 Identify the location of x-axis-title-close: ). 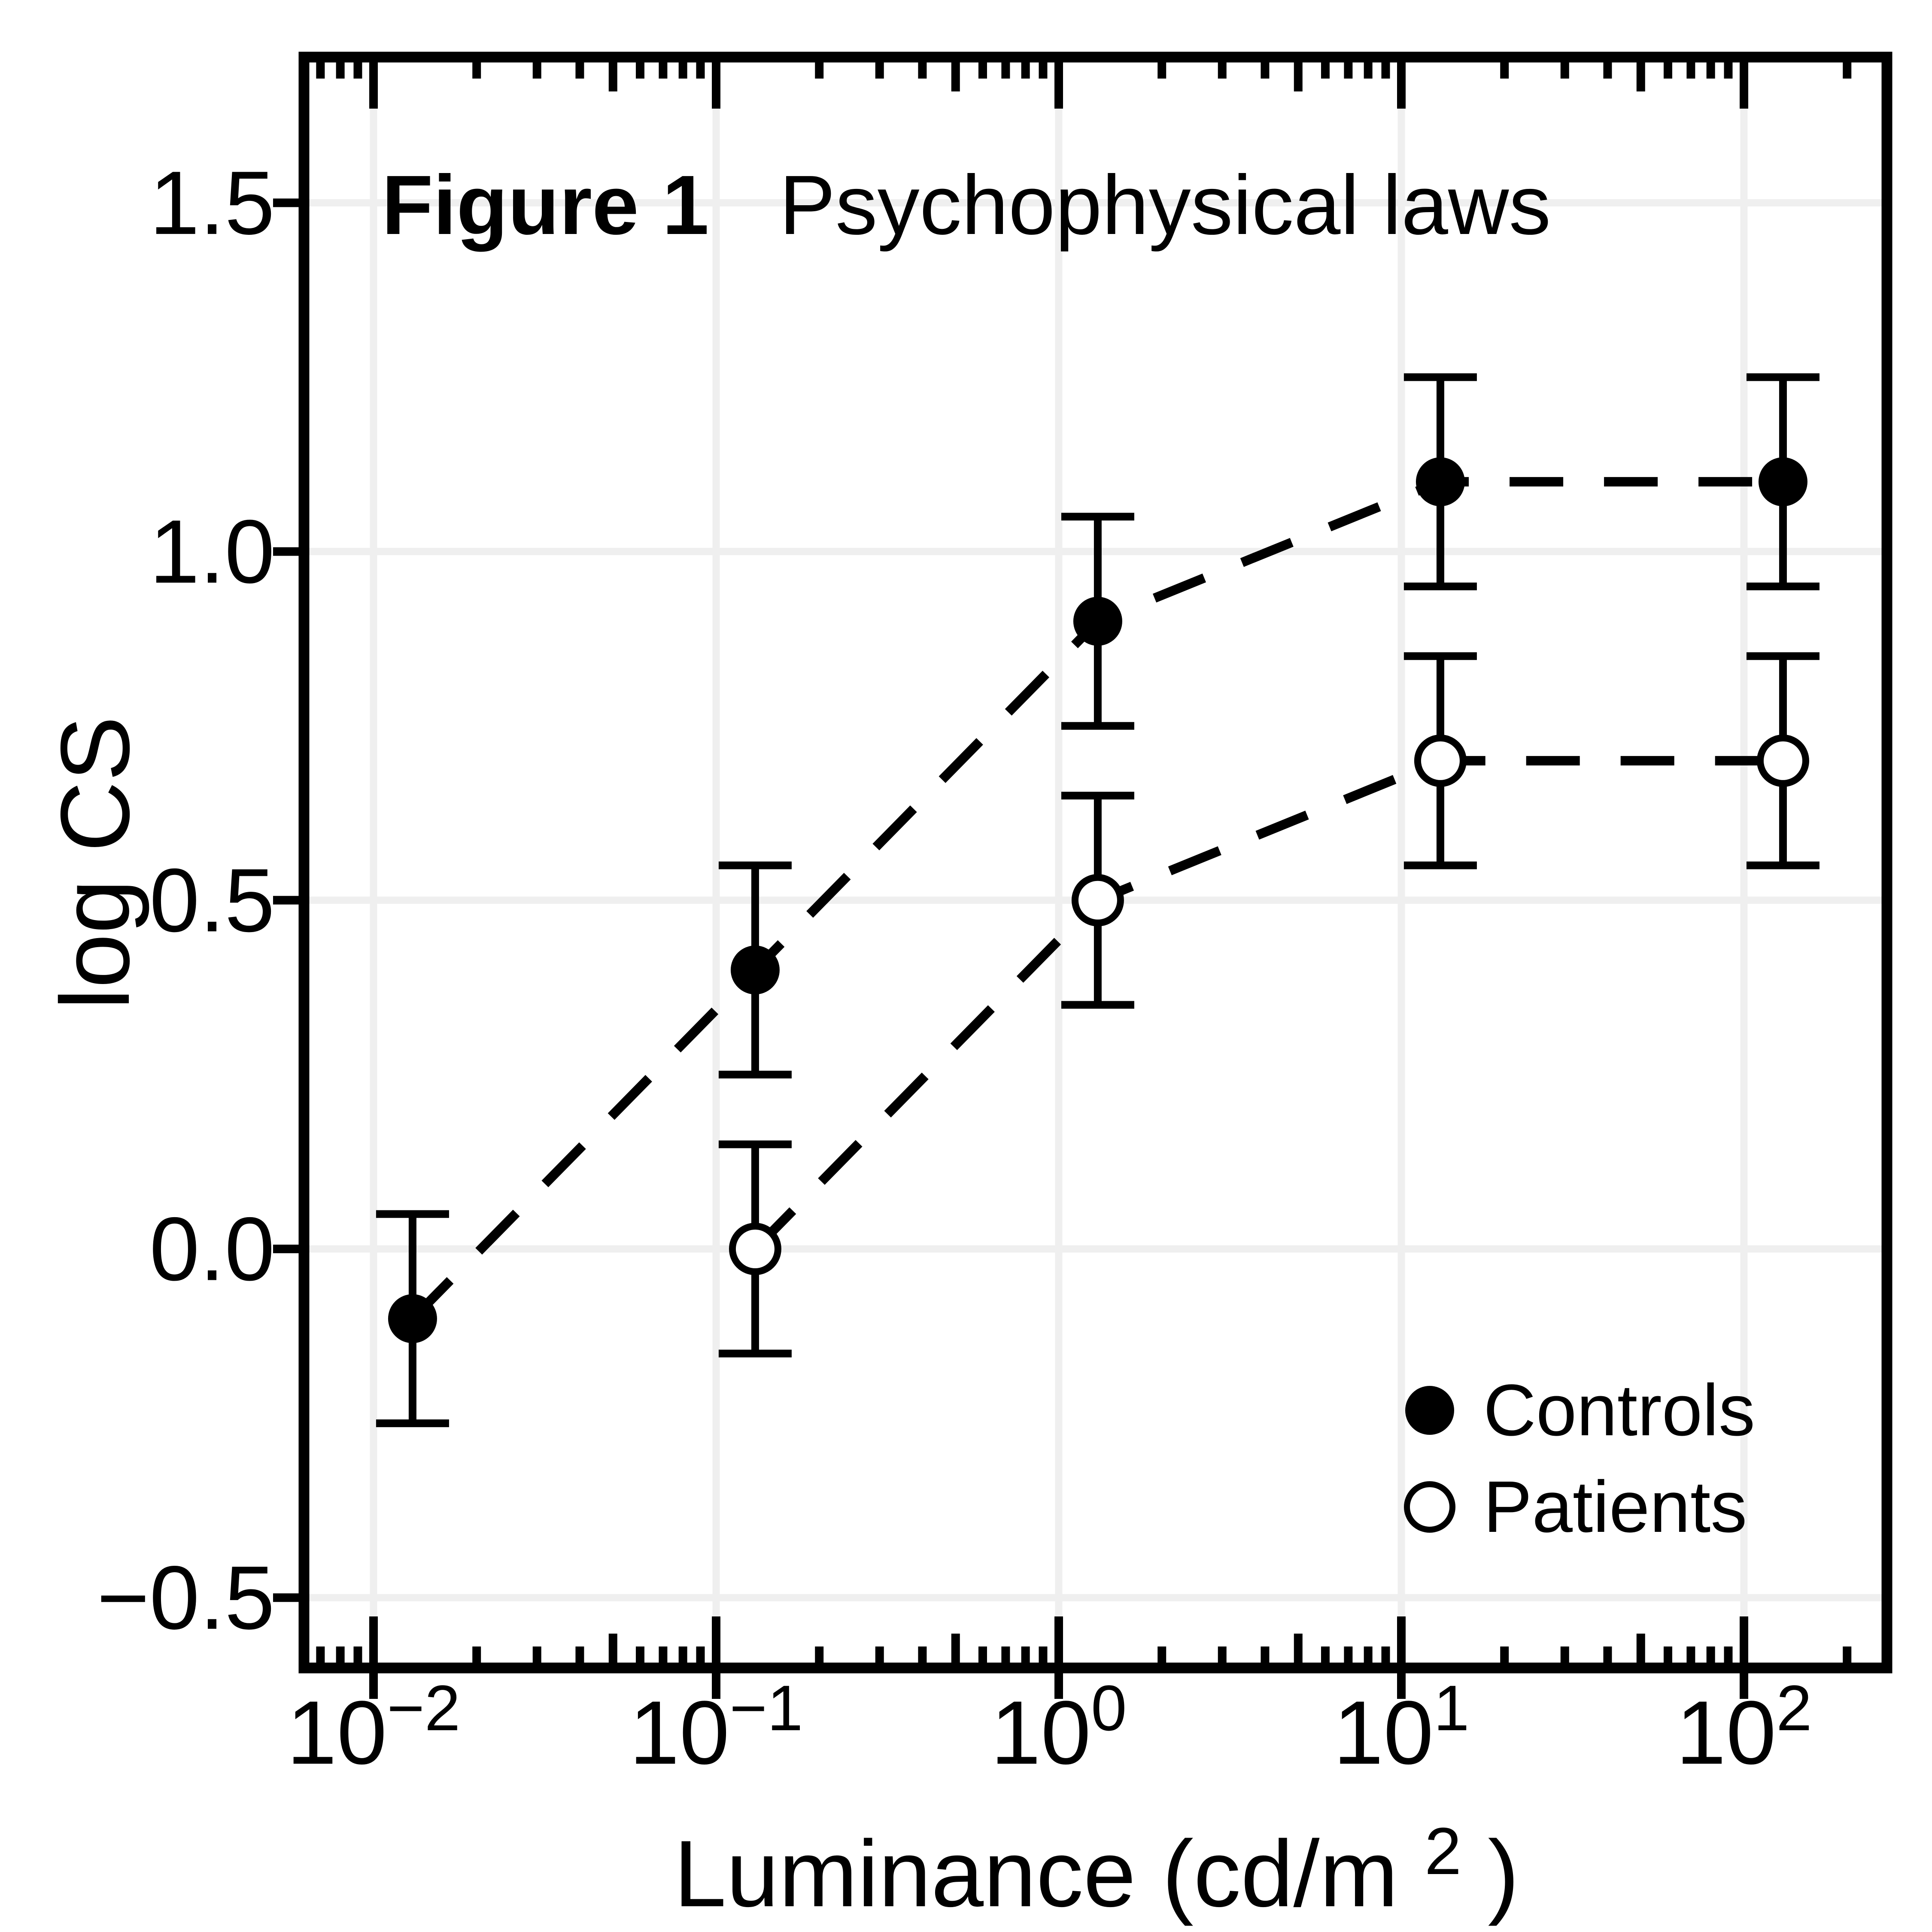
(1503, 1873).